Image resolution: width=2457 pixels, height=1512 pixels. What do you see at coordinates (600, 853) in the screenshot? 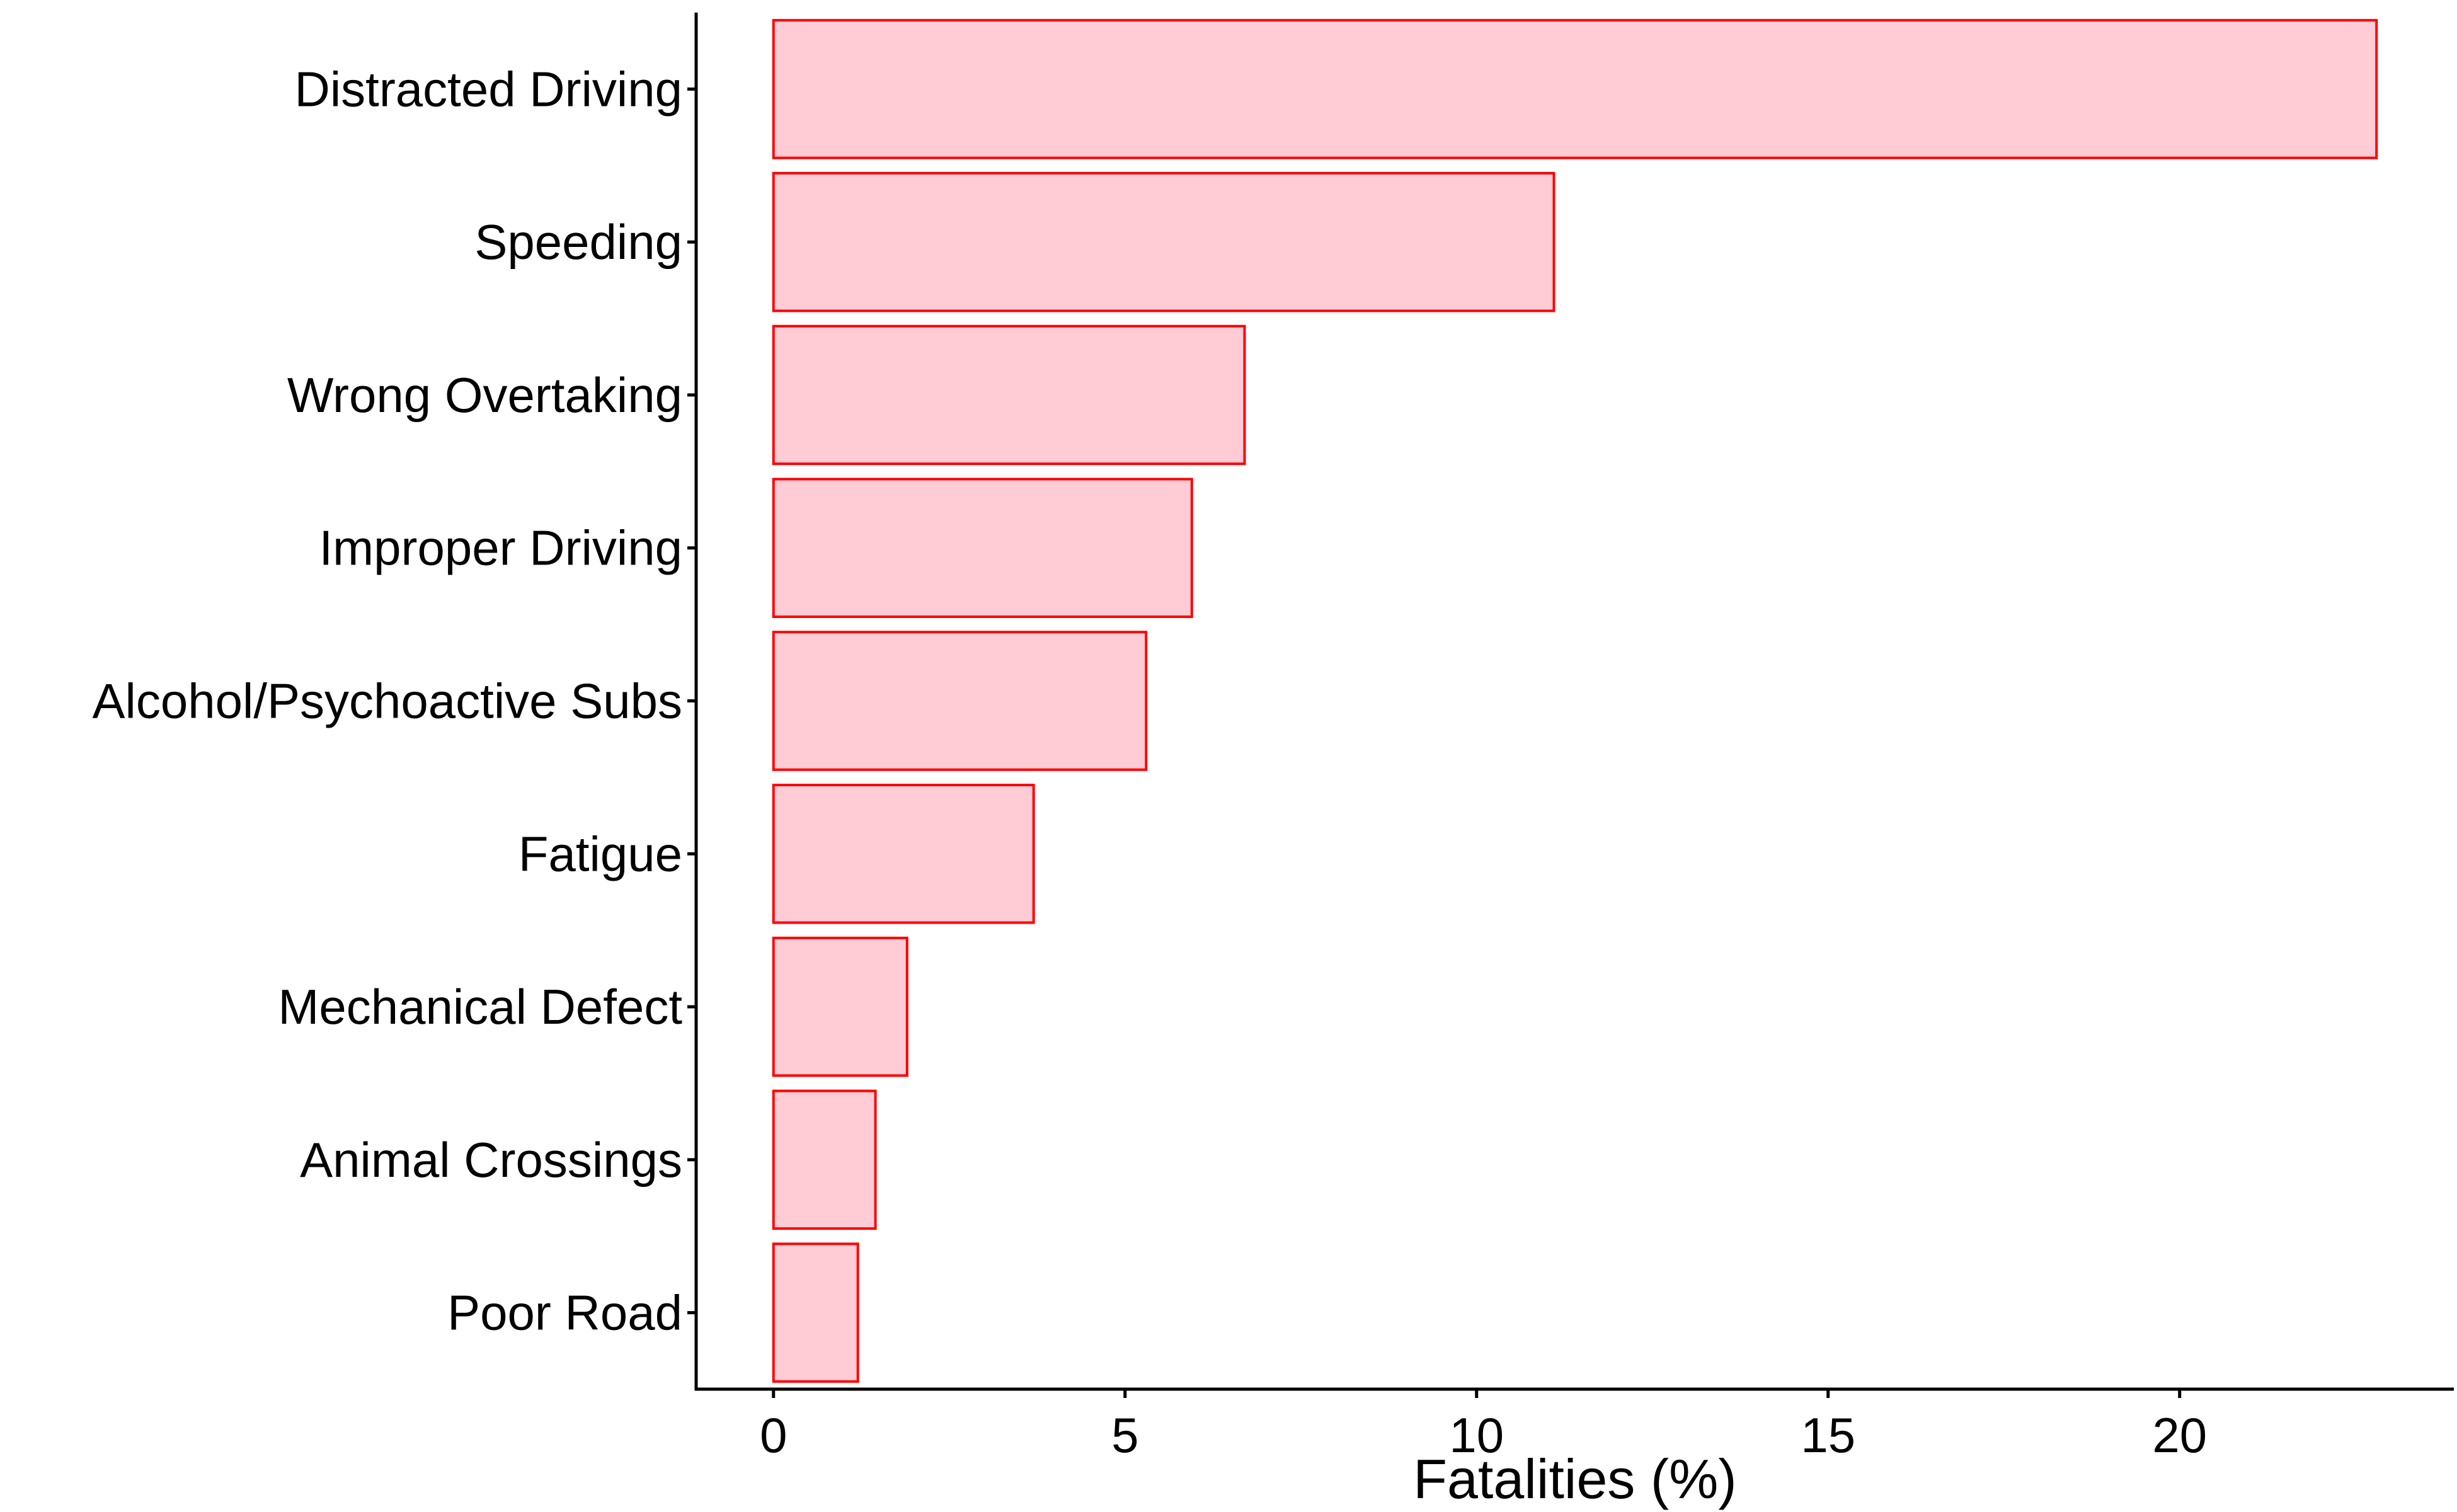
I see `y-tick-label: Fatigue` at bounding box center [600, 853].